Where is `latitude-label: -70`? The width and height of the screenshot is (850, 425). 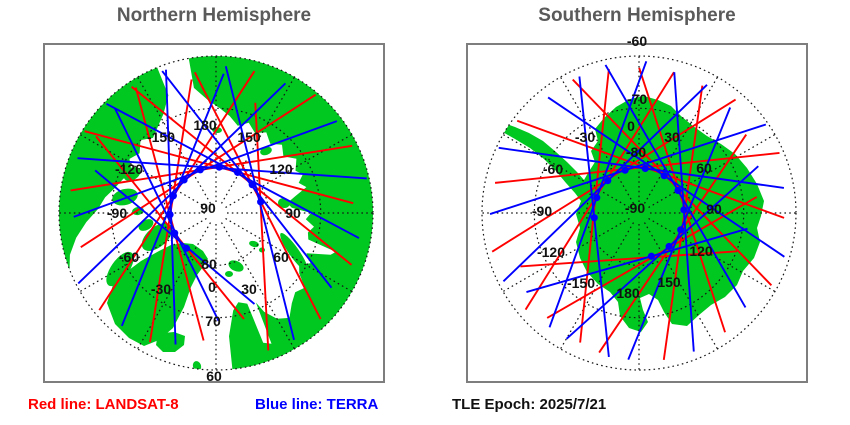
latitude-label: -70 is located at coordinates (637, 99).